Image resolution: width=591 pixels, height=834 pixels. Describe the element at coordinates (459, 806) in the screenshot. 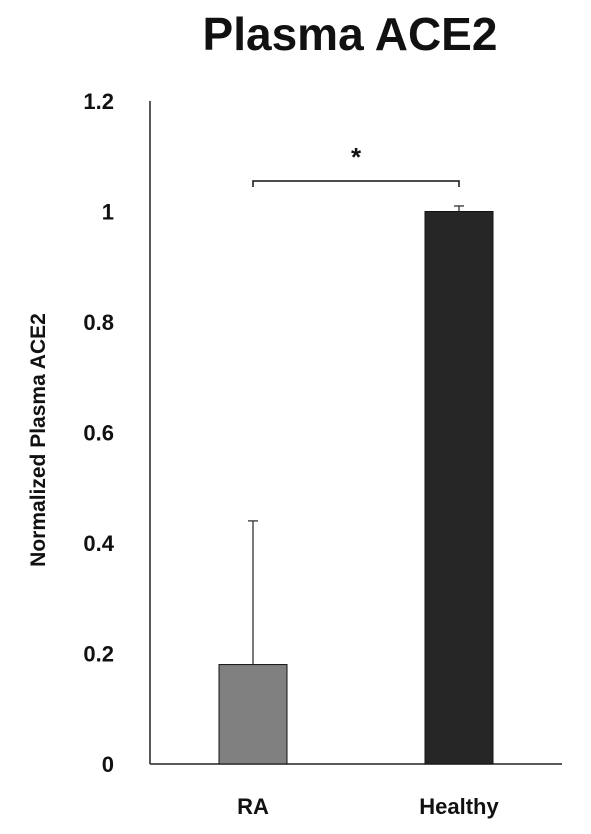

I see `x-category-label: Healthy` at that location.